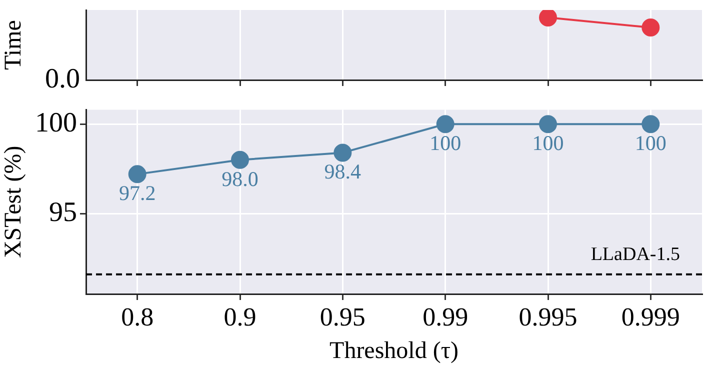  I want to click on ref-line-label: LLaDA-1.5, so click(635, 254).